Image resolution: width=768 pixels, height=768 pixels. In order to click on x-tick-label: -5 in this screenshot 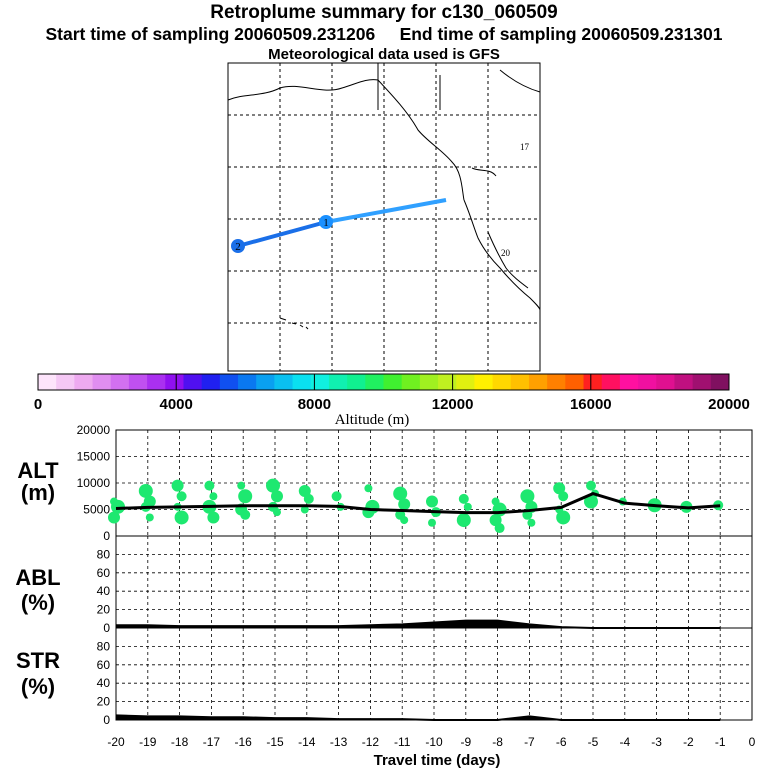, I will do `click(593, 742)`.